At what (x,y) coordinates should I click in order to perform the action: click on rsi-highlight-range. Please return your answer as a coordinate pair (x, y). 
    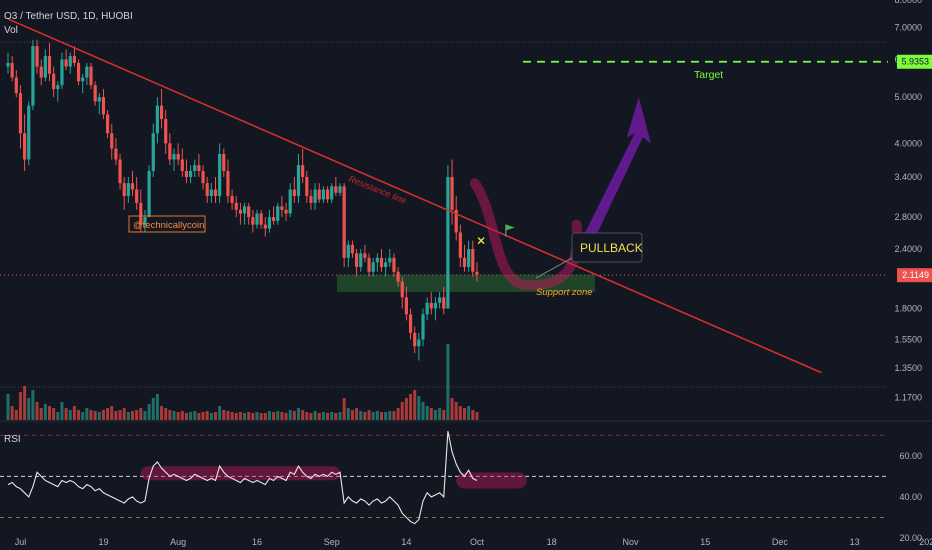
    Looking at the image, I should click on (240, 473).